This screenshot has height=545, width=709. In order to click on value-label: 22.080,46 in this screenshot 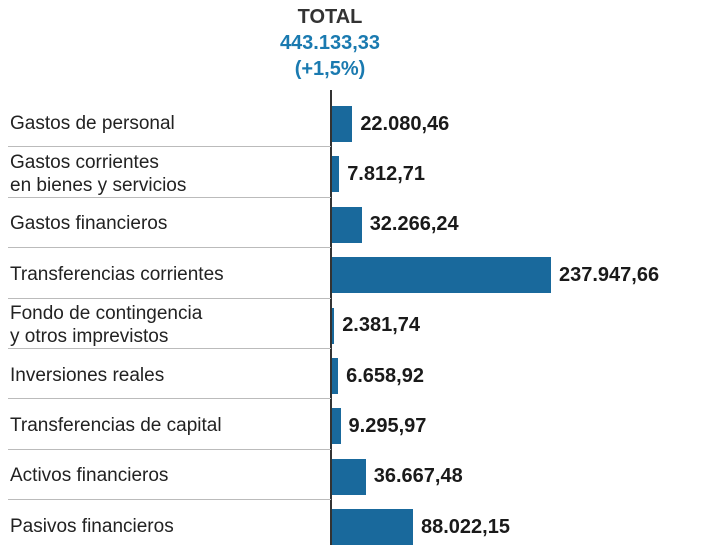, I will do `click(405, 123)`.